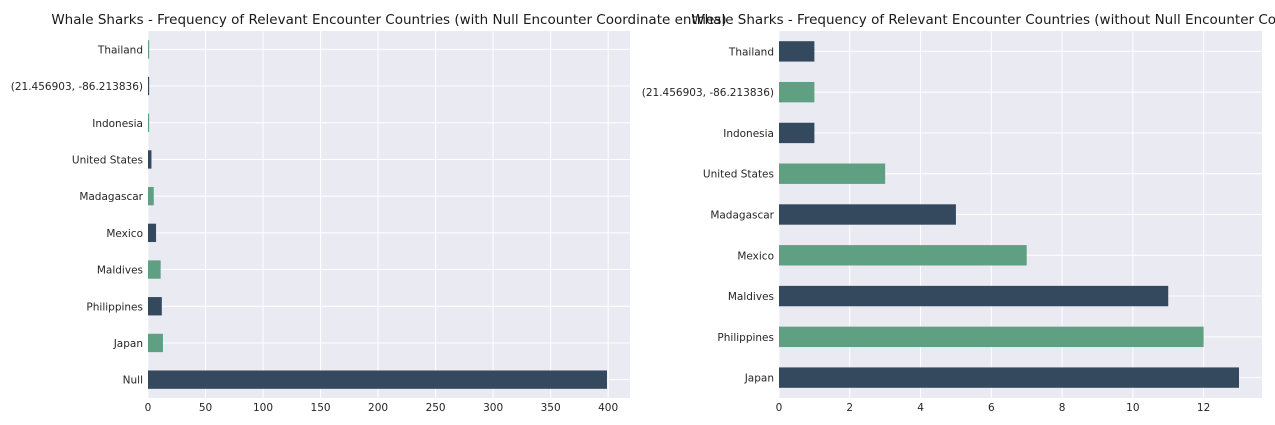  Describe the element at coordinates (124, 234) in the screenshot. I see `left-y-tick-label: Mexico` at that location.